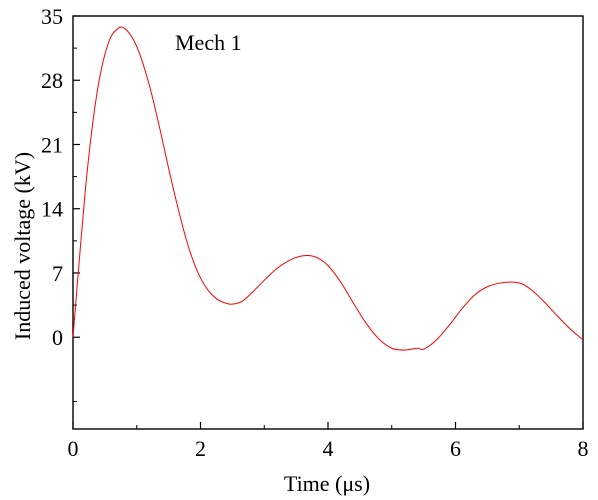 This screenshot has height=500, width=598. What do you see at coordinates (57, 337) in the screenshot?
I see `y-tick-label: 0` at bounding box center [57, 337].